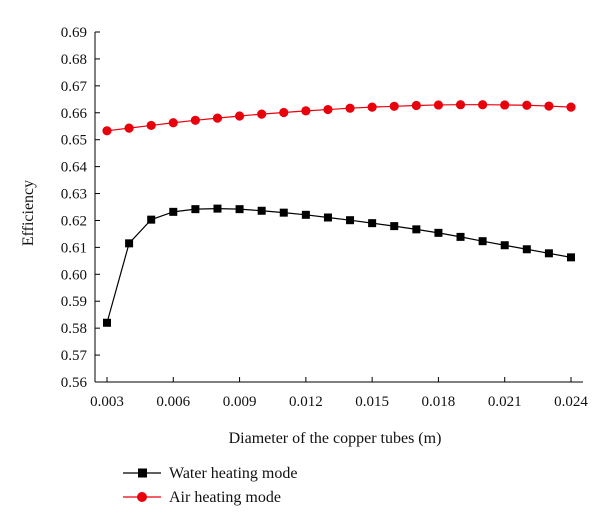 This screenshot has width=600, height=530. I want to click on legend-item: Water heating mode, so click(210, 473).